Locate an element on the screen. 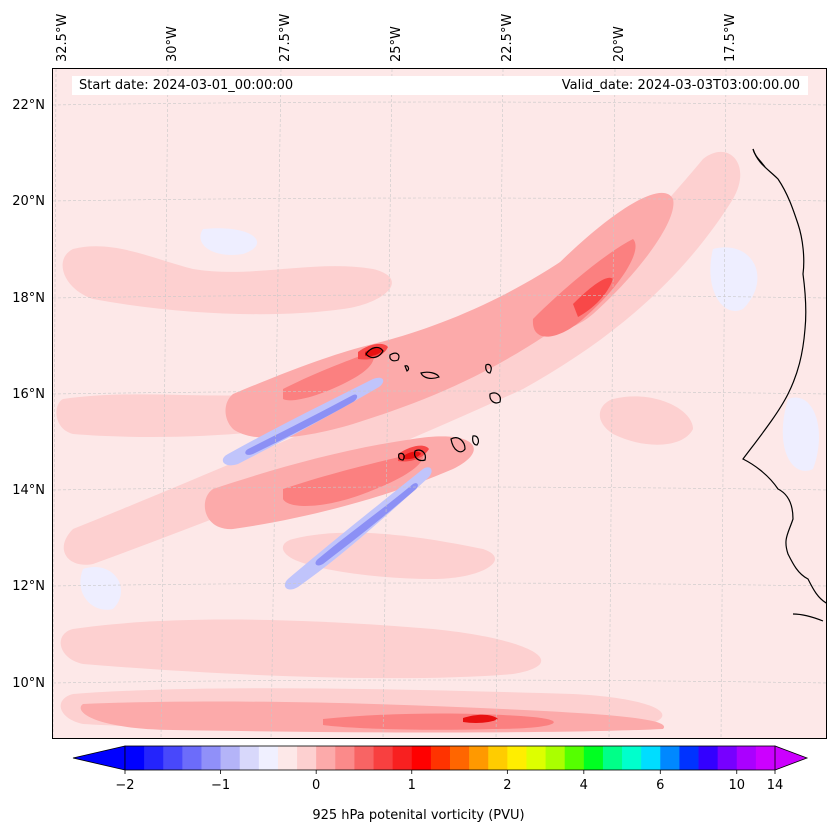 The height and width of the screenshot is (836, 837). cape-verde-islands is located at coordinates (433, 404).